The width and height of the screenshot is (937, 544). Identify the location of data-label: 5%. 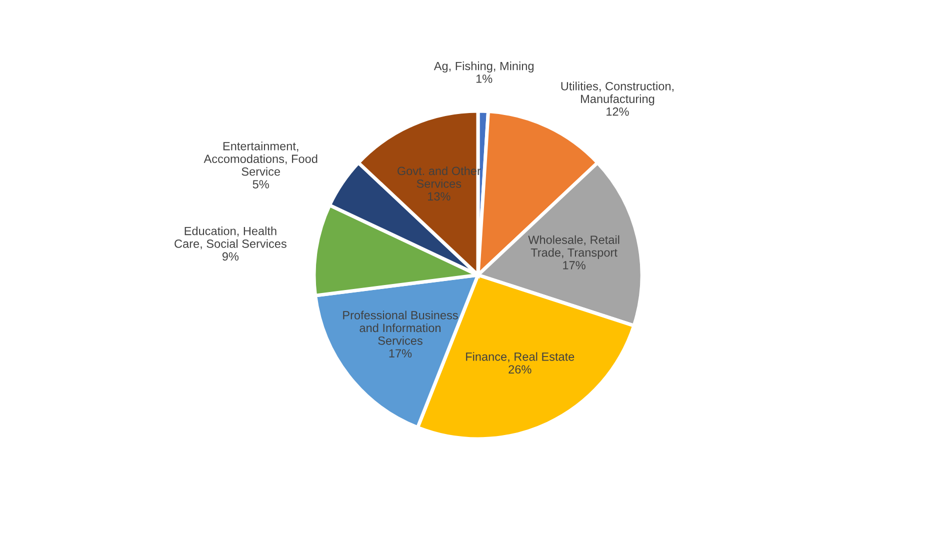
(260, 184).